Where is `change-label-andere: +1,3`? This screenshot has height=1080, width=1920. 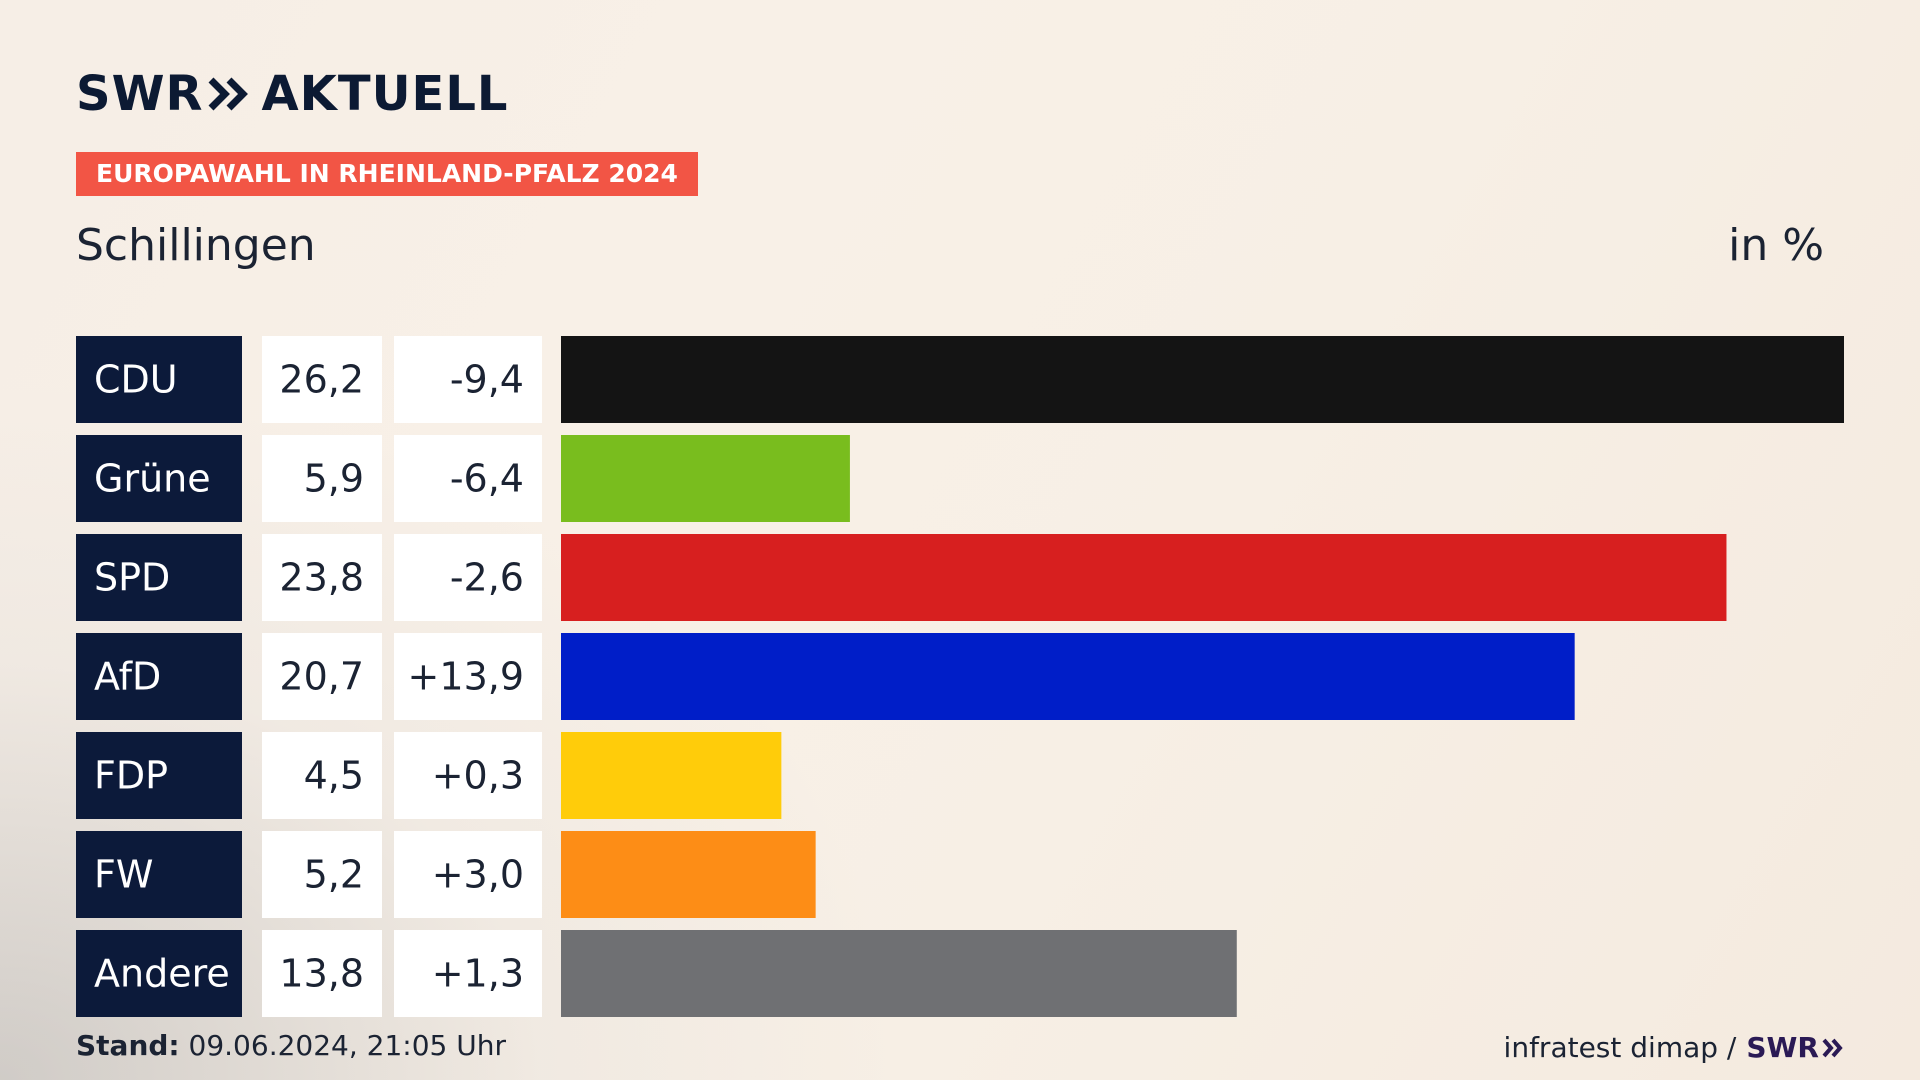
change-label-andere: +1,3 is located at coordinates (478, 974).